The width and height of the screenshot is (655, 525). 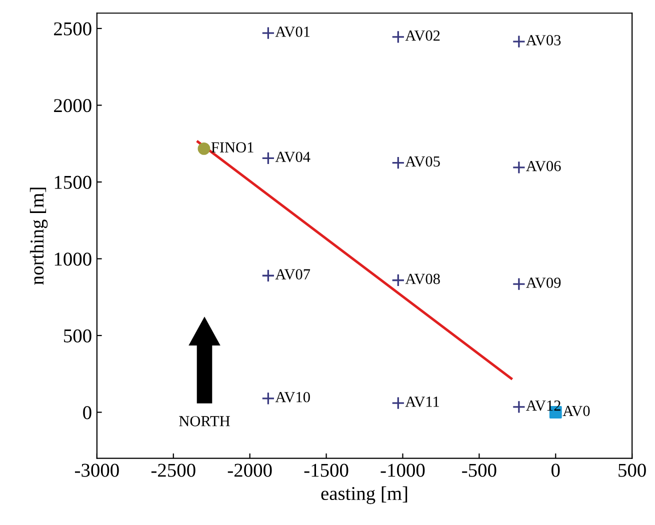 I want to click on annotation: AV04, so click(x=292, y=157).